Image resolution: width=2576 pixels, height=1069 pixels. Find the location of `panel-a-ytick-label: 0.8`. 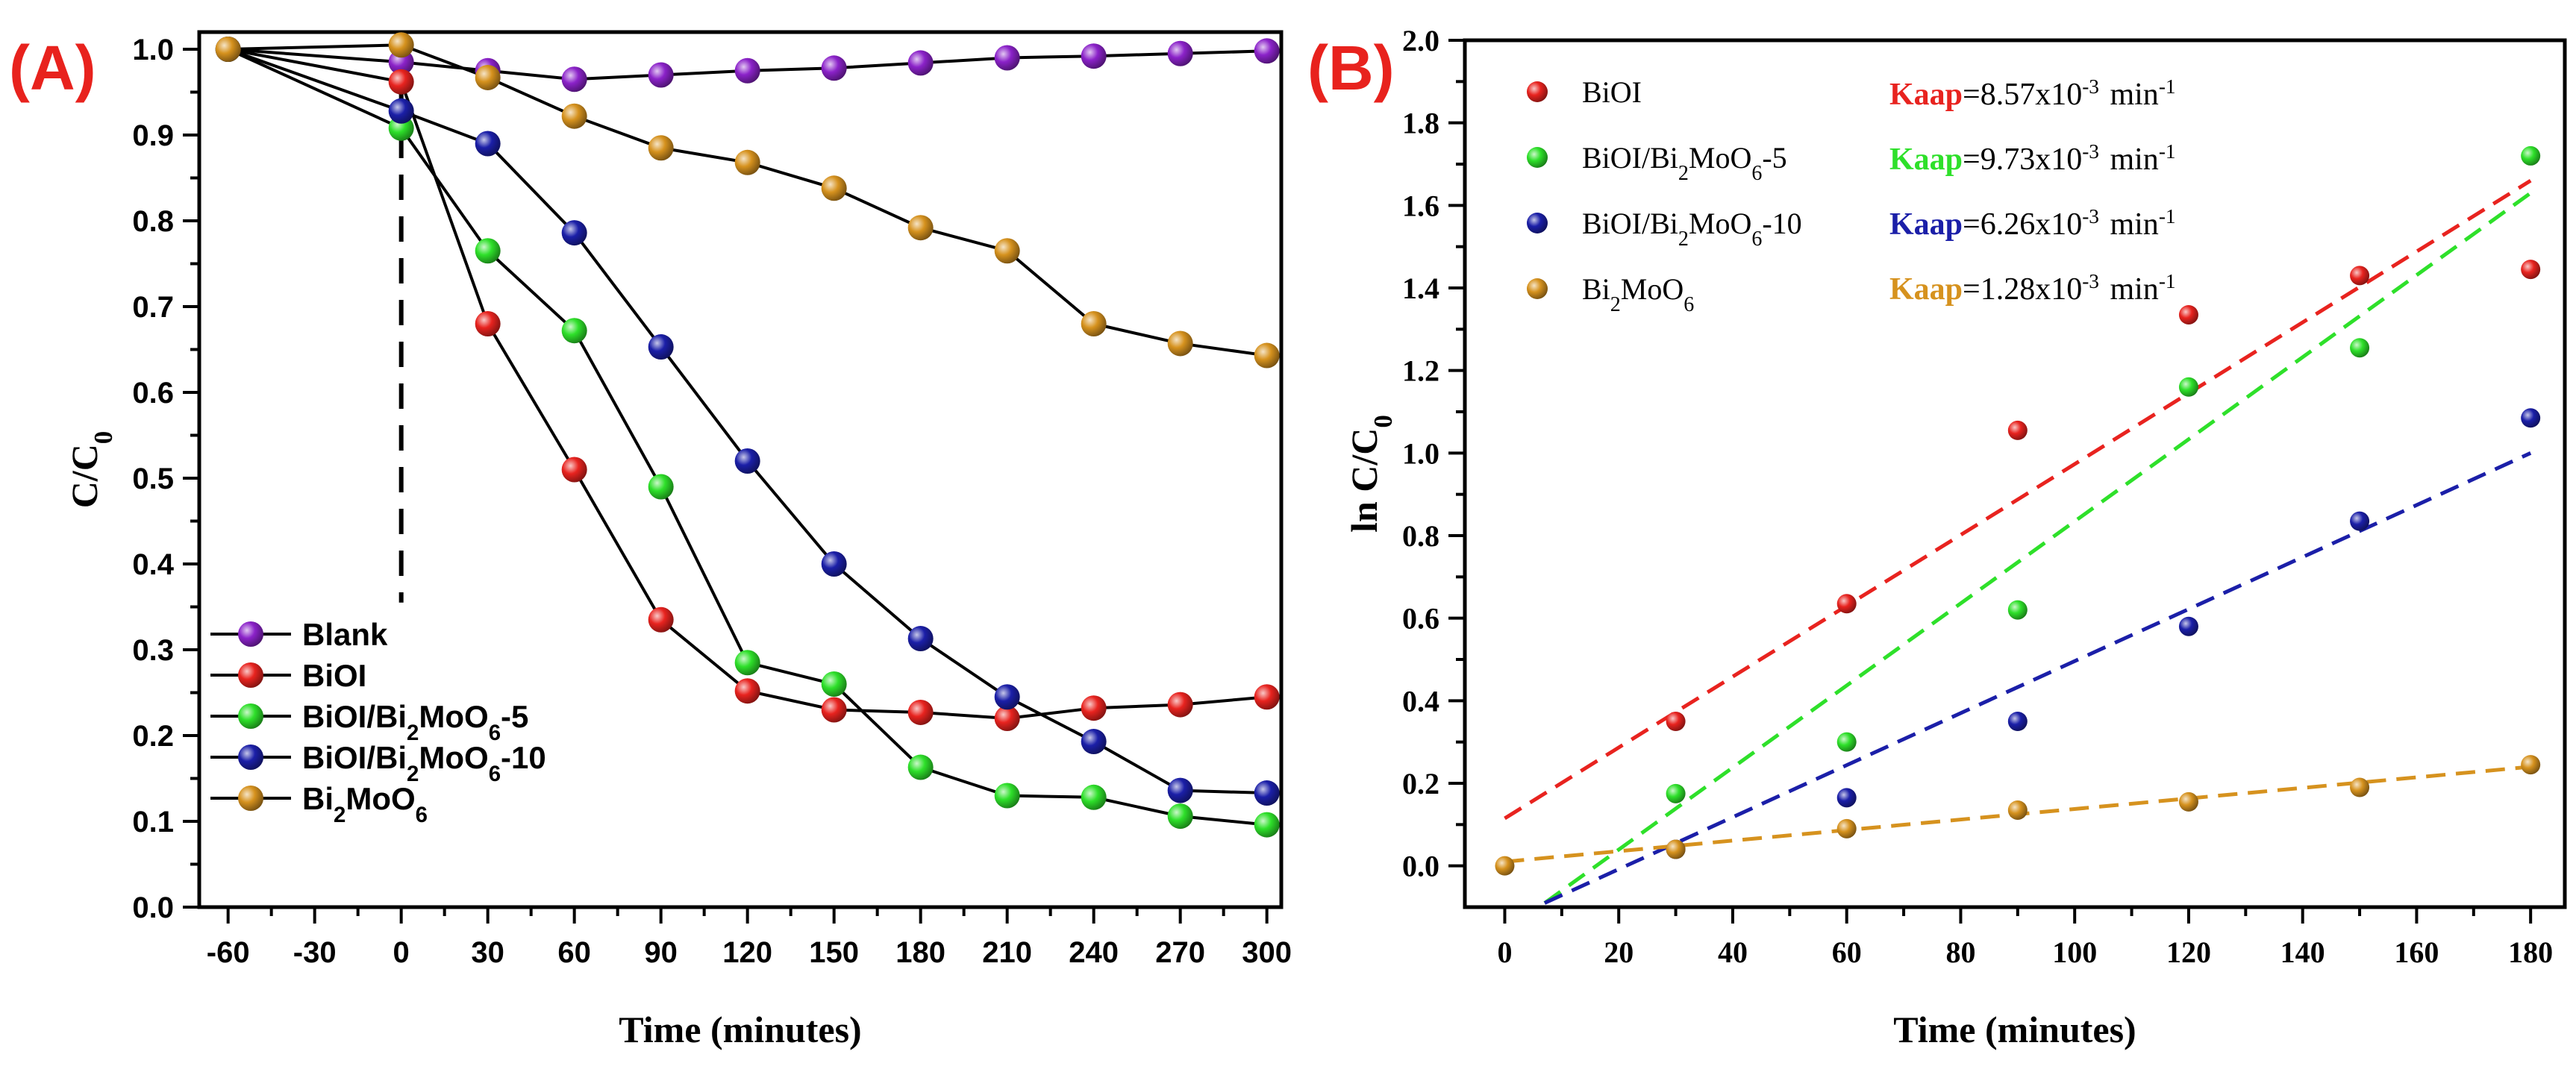

panel-a-ytick-label: 0.8 is located at coordinates (153, 221).